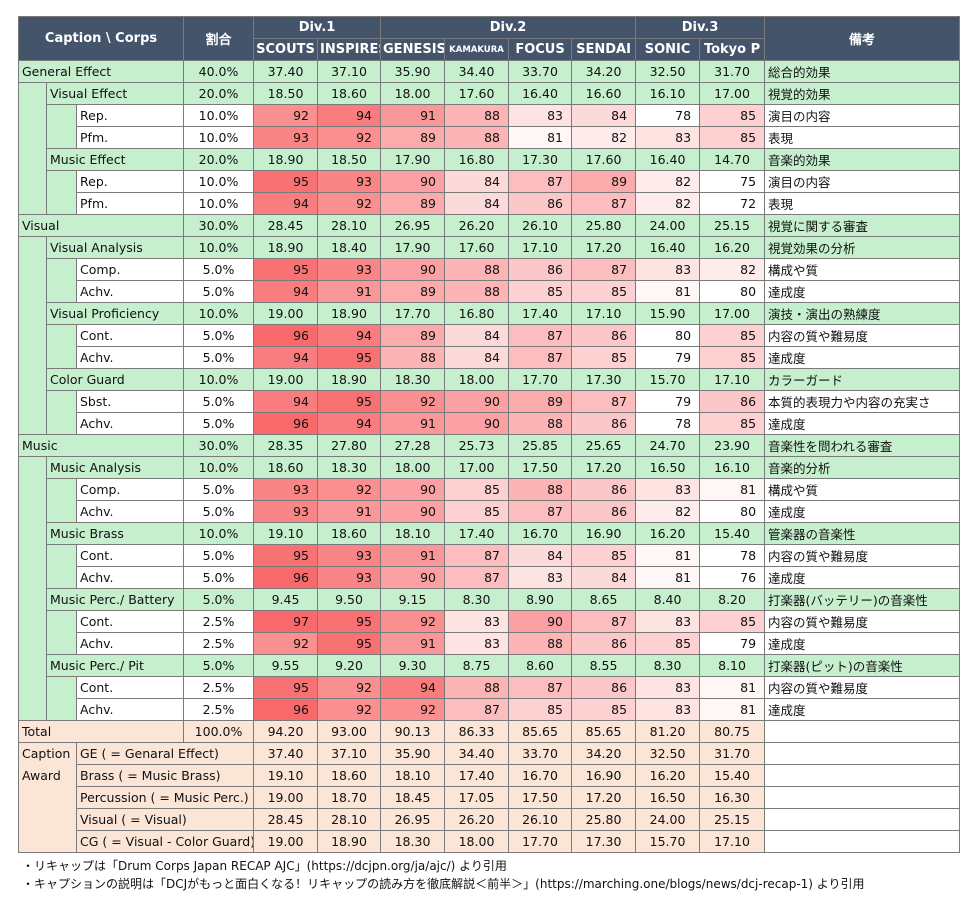  I want to click on table-row: Achv. 5.0% 94 95 88 84 87 85 79 85 達成度, so click(489, 357).